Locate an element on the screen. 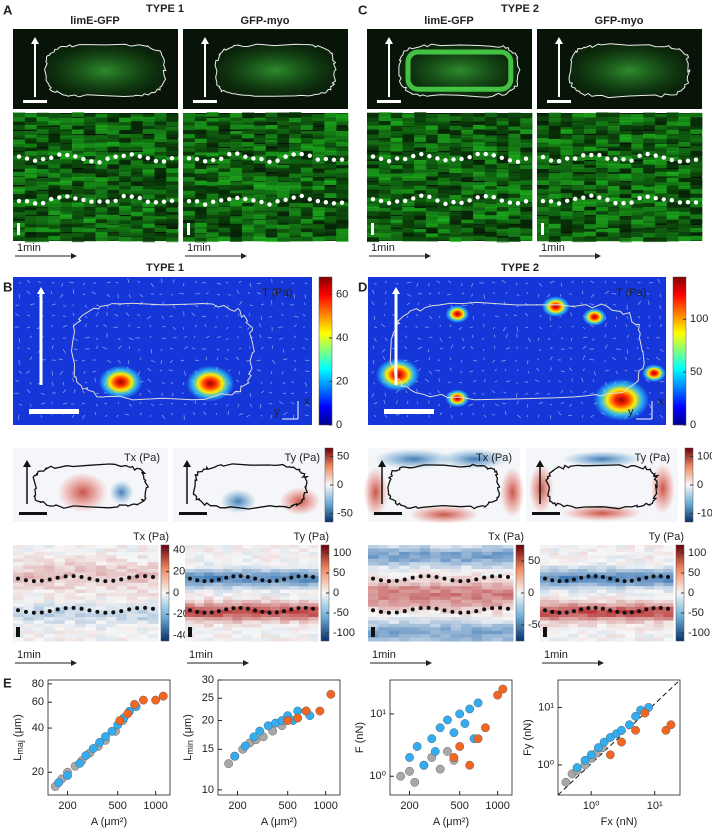  stress-blob is located at coordinates (602, 459).